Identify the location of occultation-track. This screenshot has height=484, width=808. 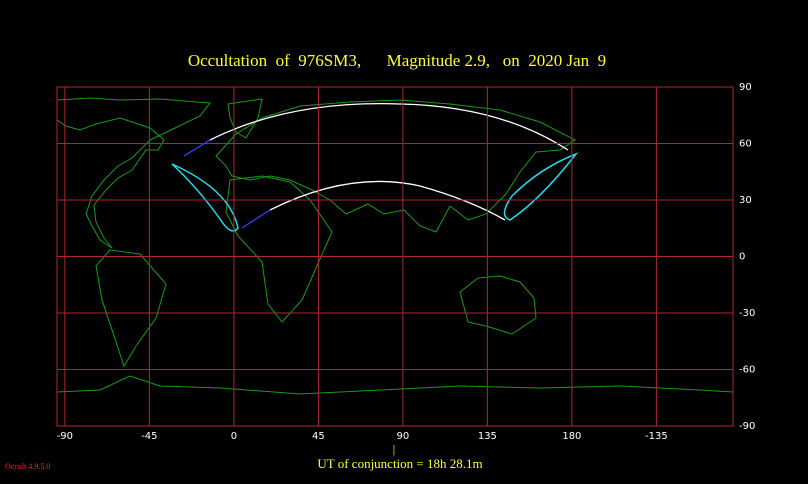
(375, 167).